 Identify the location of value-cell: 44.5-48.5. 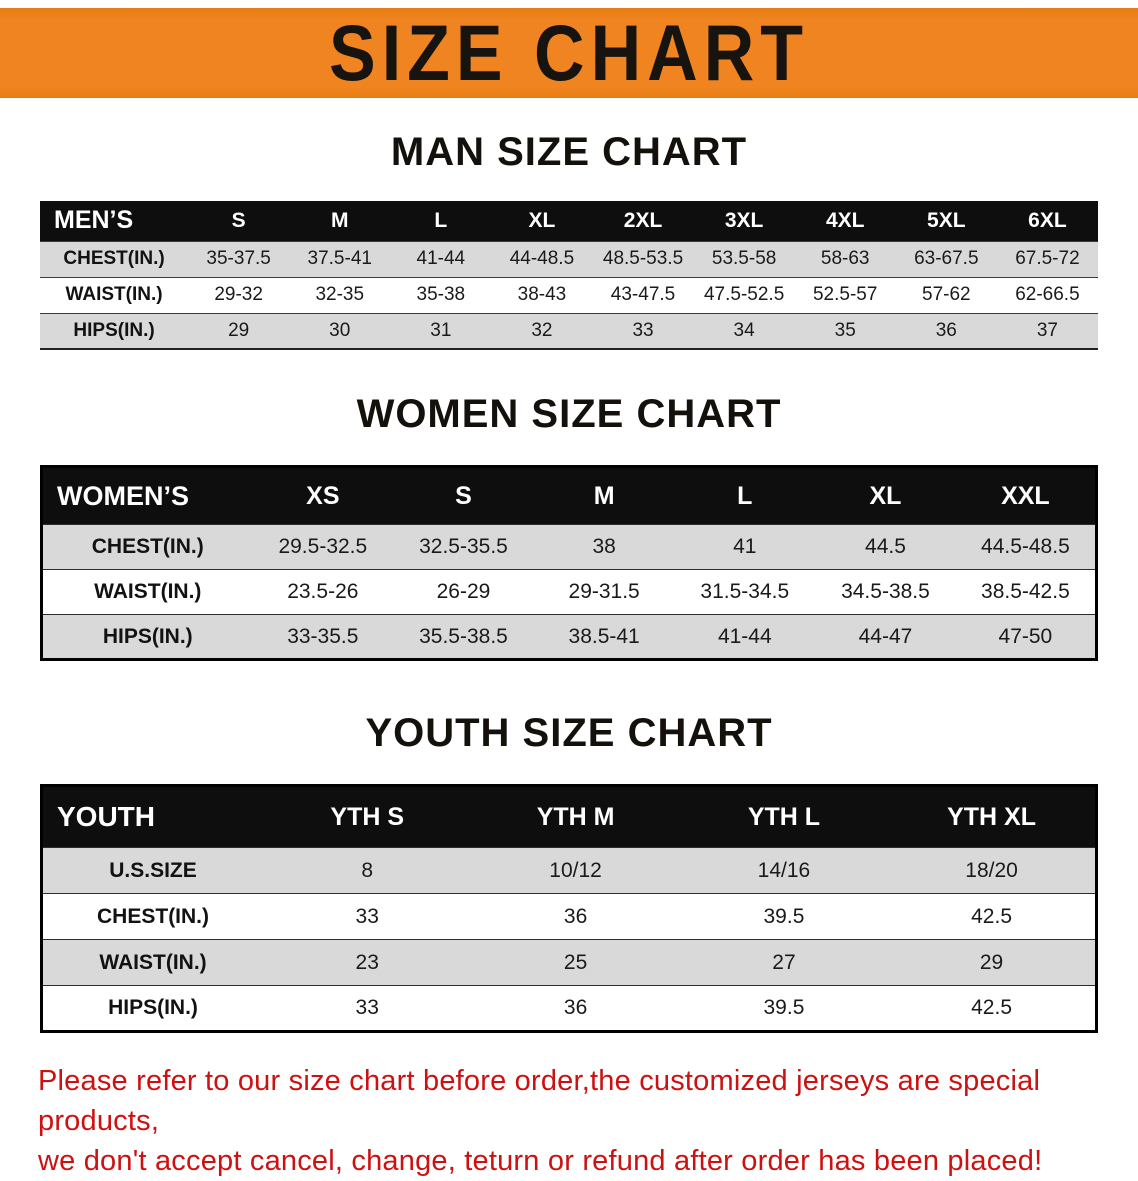
(1026, 547).